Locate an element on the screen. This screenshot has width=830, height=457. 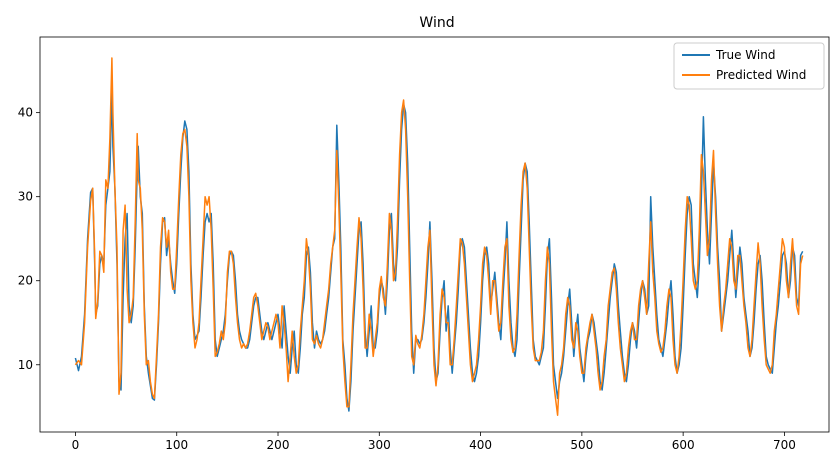
x-tick-label: 700 is located at coordinates (784, 445).